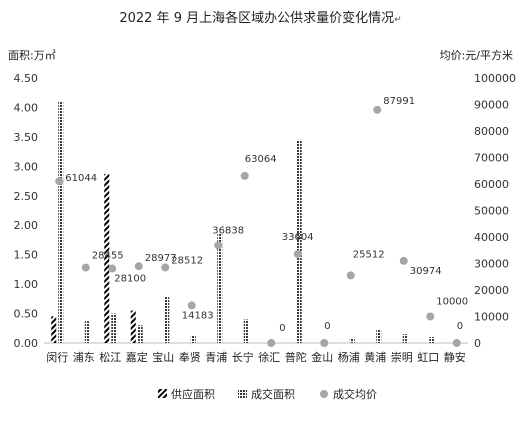  I want to click on y-left-tick-label: 0.50, so click(26, 314).